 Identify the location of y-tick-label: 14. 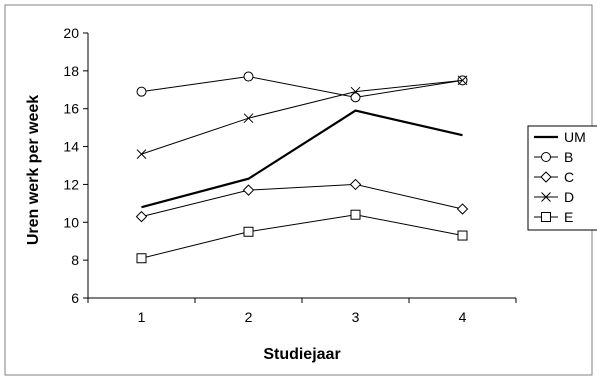
(71, 147).